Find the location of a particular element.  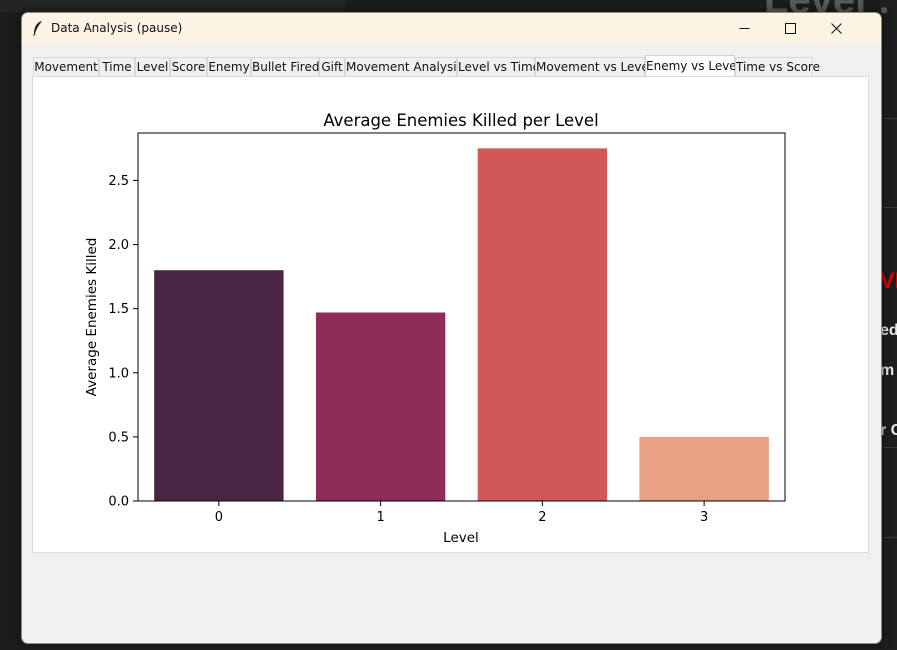

tab-time: Time is located at coordinates (117, 66).